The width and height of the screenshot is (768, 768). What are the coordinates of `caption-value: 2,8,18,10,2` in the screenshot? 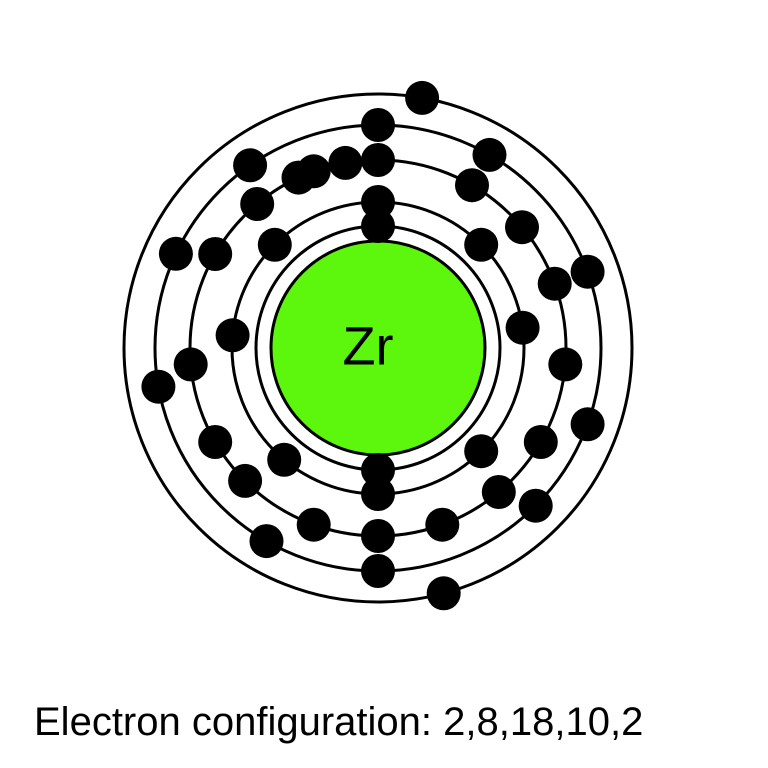 It's located at (543, 722).